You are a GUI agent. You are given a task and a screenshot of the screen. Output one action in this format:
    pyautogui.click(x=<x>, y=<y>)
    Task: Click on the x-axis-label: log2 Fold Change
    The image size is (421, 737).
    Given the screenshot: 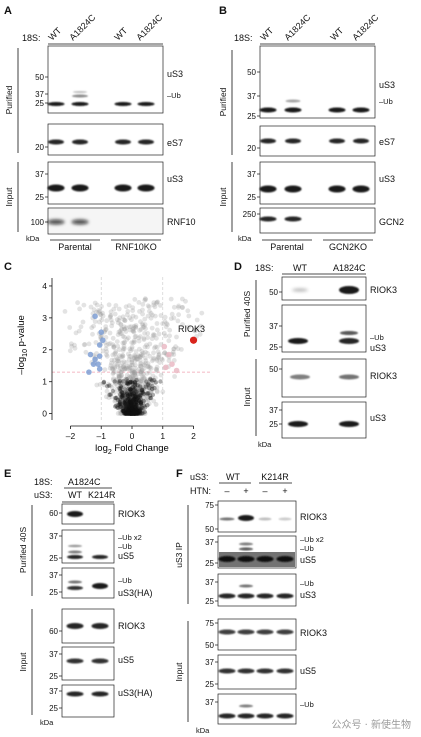 What is the action you would take?
    pyautogui.click(x=132, y=449)
    